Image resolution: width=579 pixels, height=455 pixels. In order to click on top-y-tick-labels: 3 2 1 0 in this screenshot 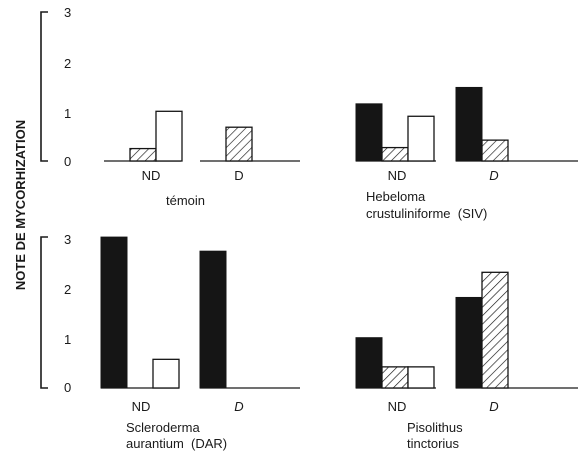, I will do `click(67, 87)`.